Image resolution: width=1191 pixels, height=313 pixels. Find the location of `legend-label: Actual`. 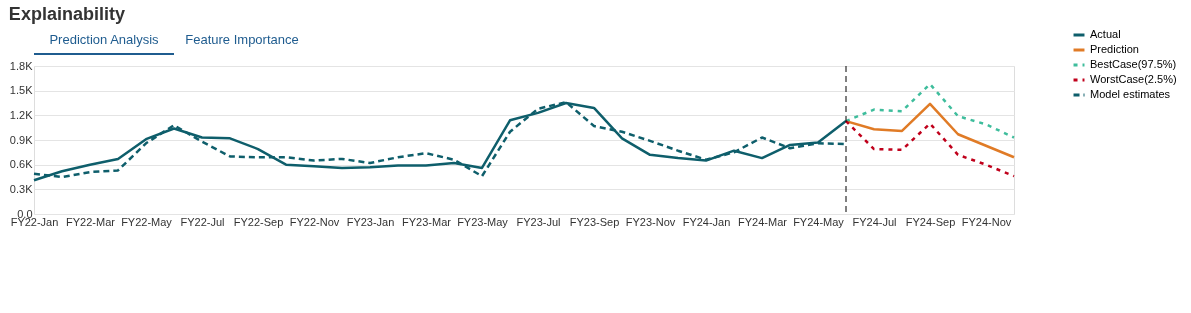

legend-label: Actual is located at coordinates (1105, 34).